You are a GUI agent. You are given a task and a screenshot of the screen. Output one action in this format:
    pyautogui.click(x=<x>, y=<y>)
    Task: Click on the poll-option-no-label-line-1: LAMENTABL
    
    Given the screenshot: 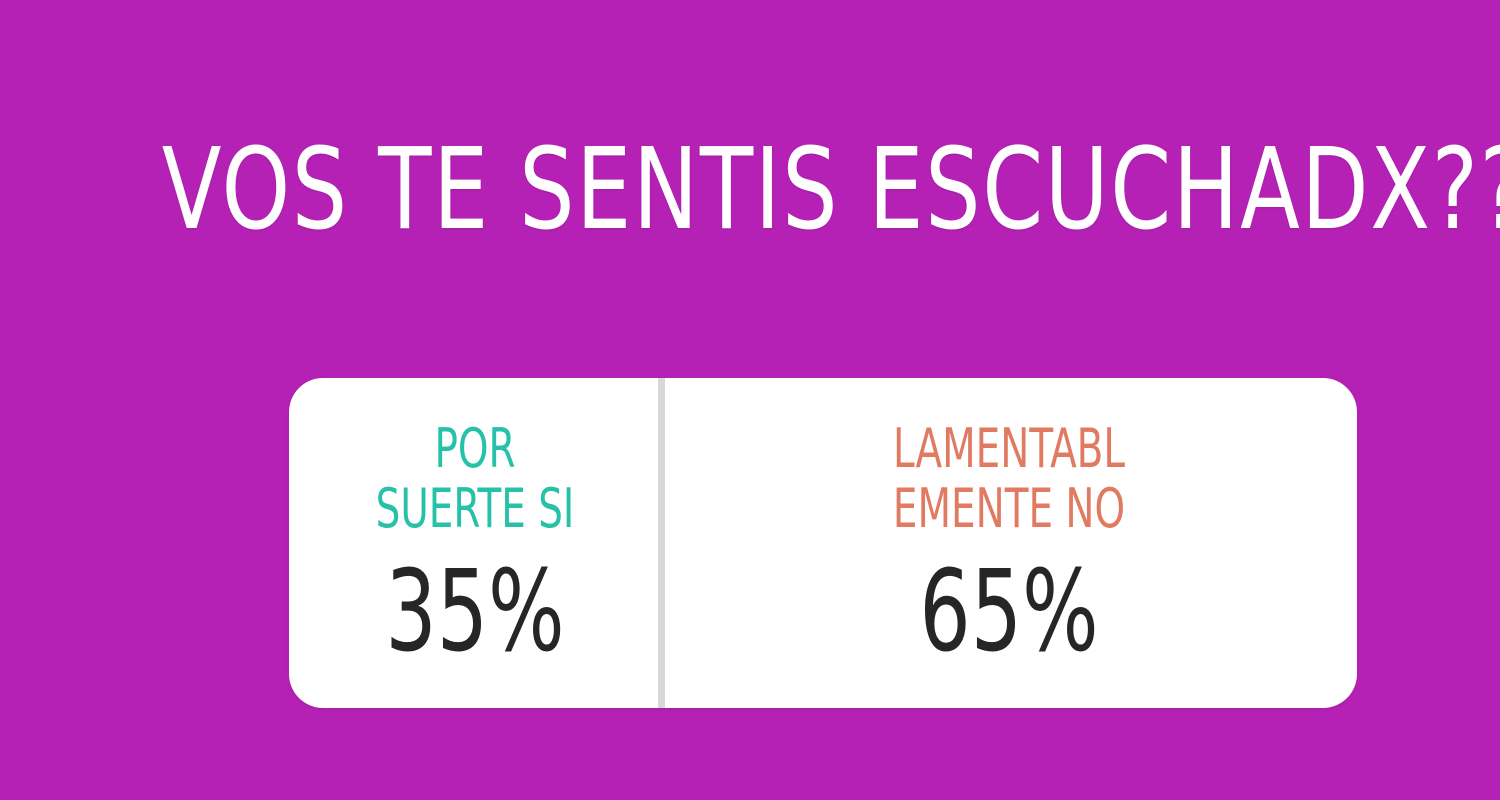 What is the action you would take?
    pyautogui.click(x=1008, y=448)
    